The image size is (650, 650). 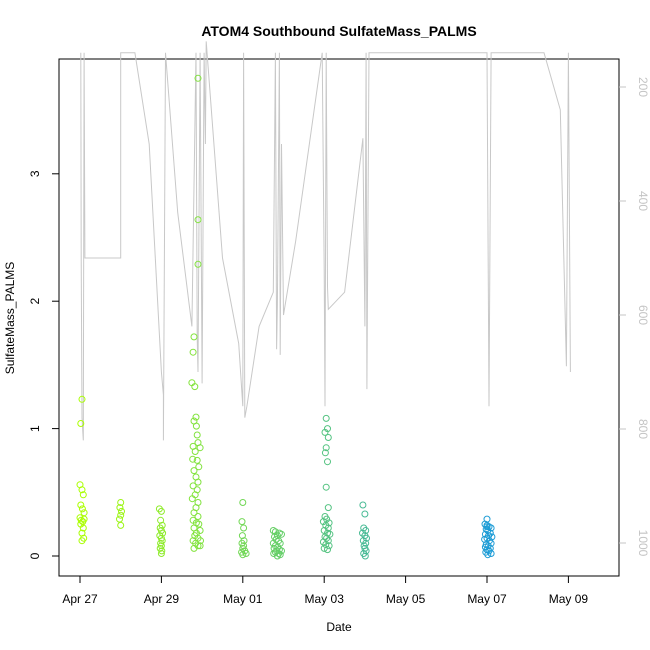 I want to click on right-pressure-axis: 200 400 600 800 1000, so click(x=634, y=317).